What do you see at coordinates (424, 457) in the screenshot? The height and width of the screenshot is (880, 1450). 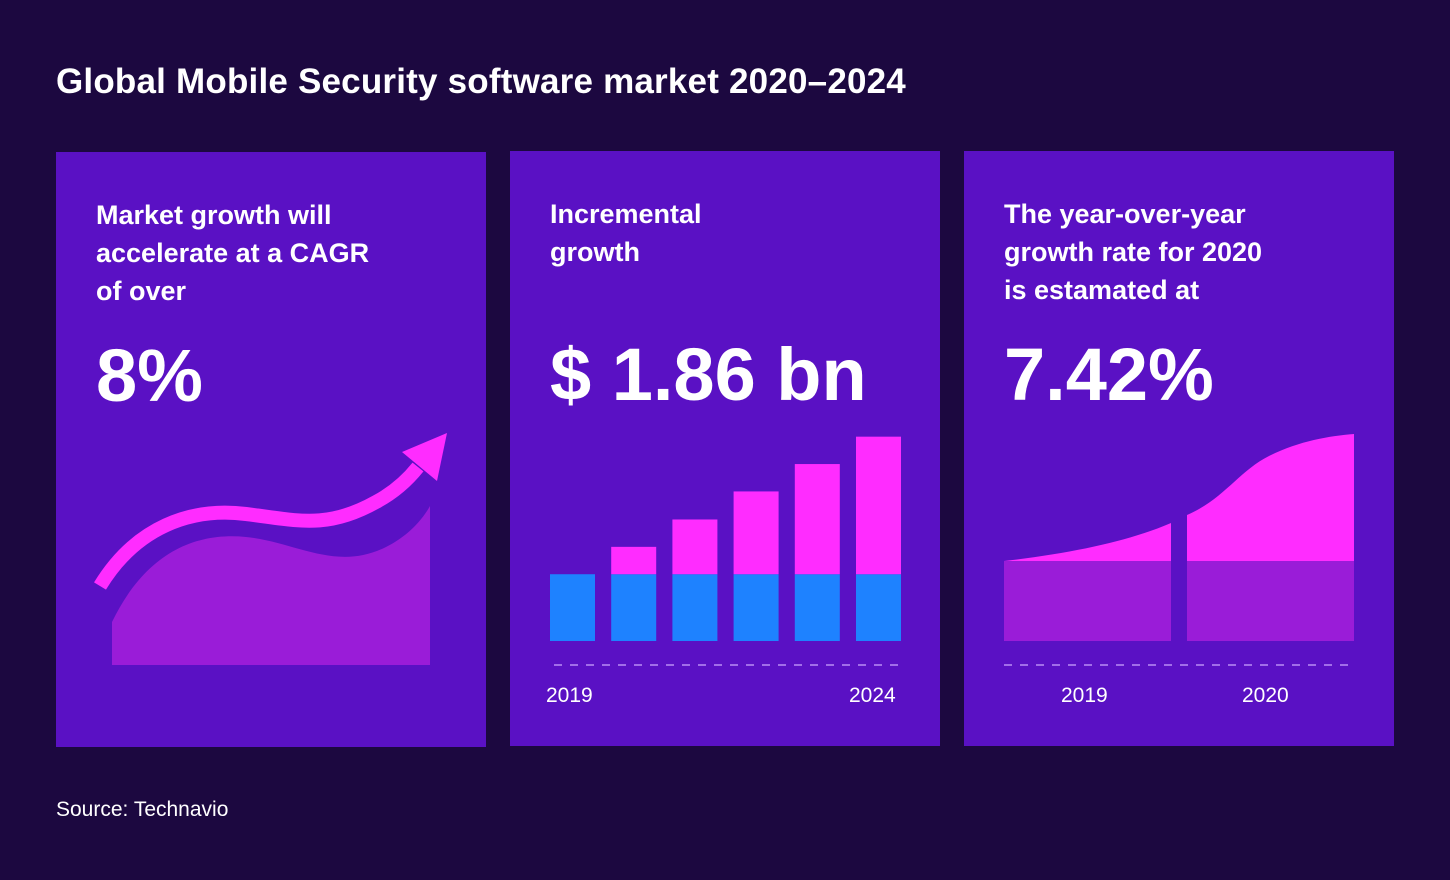 I see `growth-arrow-head` at bounding box center [424, 457].